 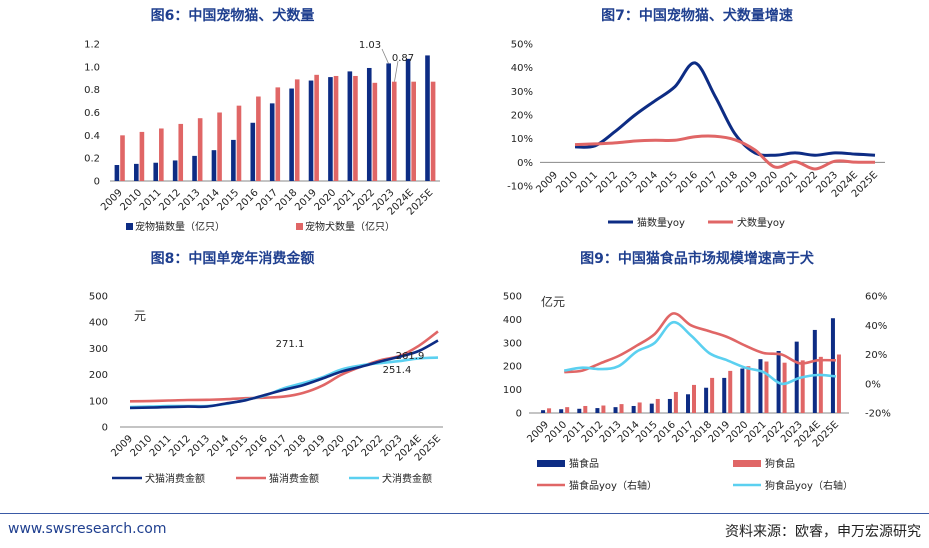 I want to click on fig7-legend-cat-label: 猫数量yoy, so click(x=661, y=222).